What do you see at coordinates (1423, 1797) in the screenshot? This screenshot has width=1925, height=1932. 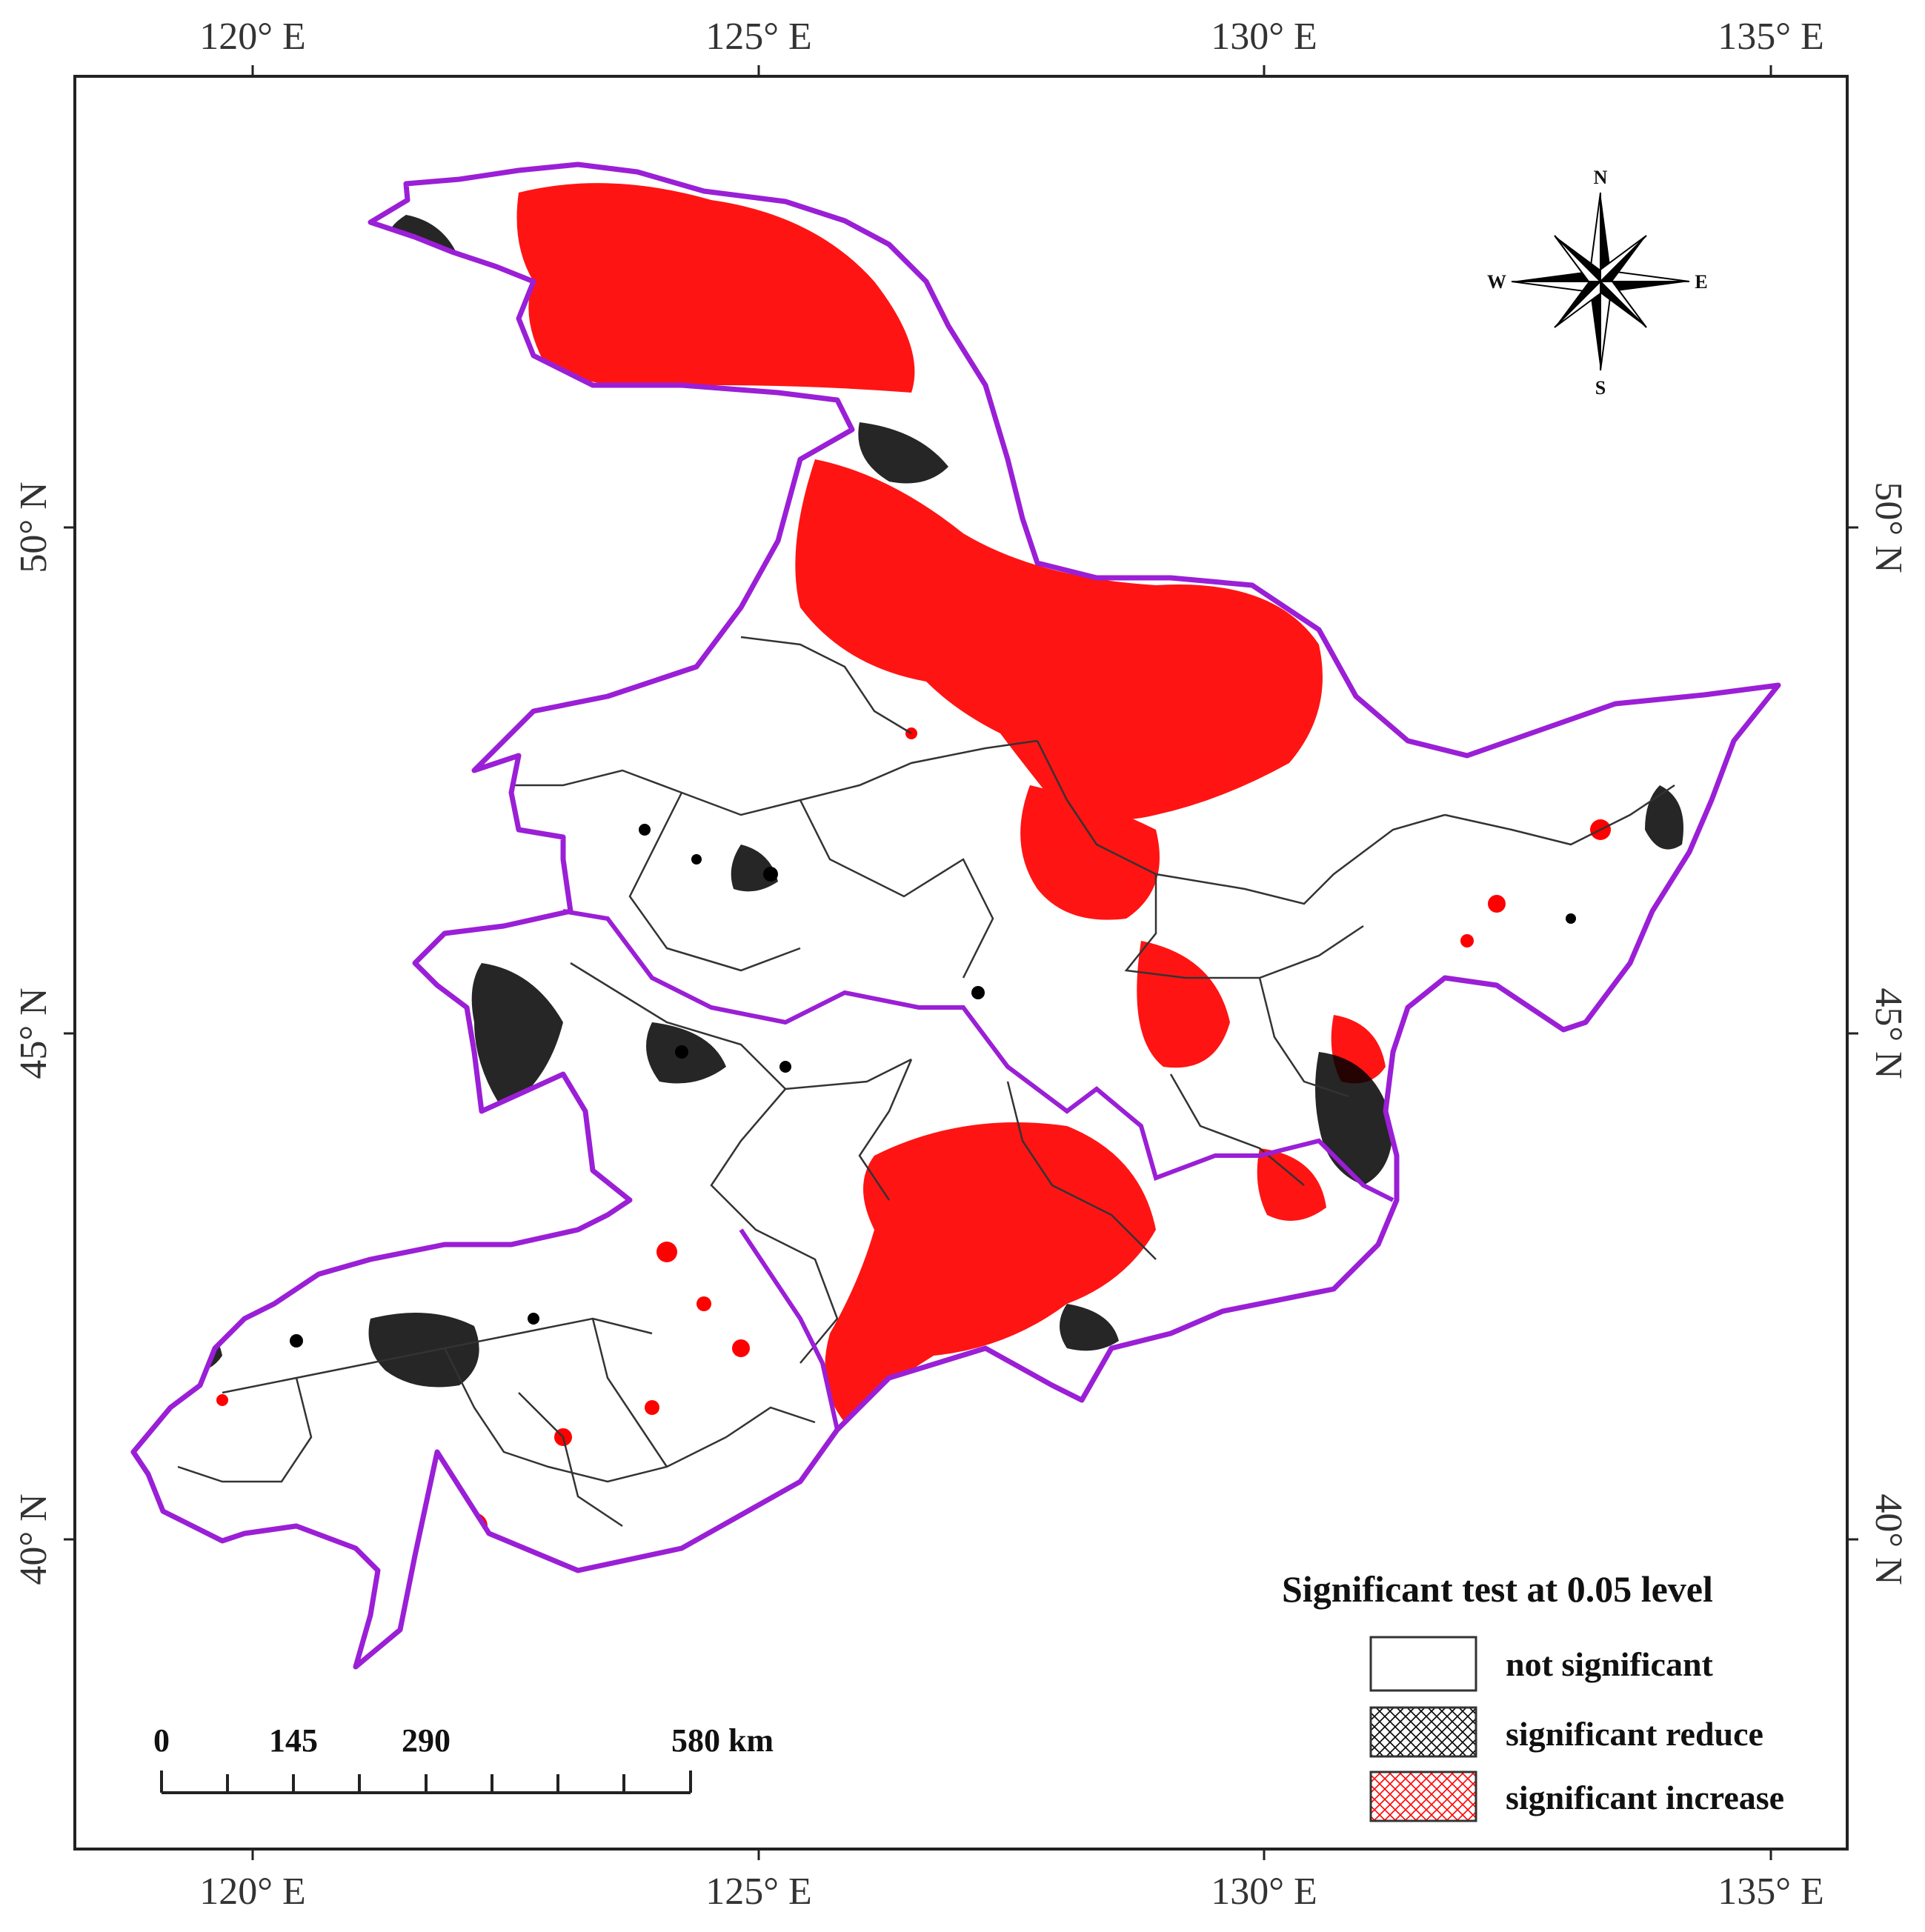 I see `legend-swatch-increase` at bounding box center [1423, 1797].